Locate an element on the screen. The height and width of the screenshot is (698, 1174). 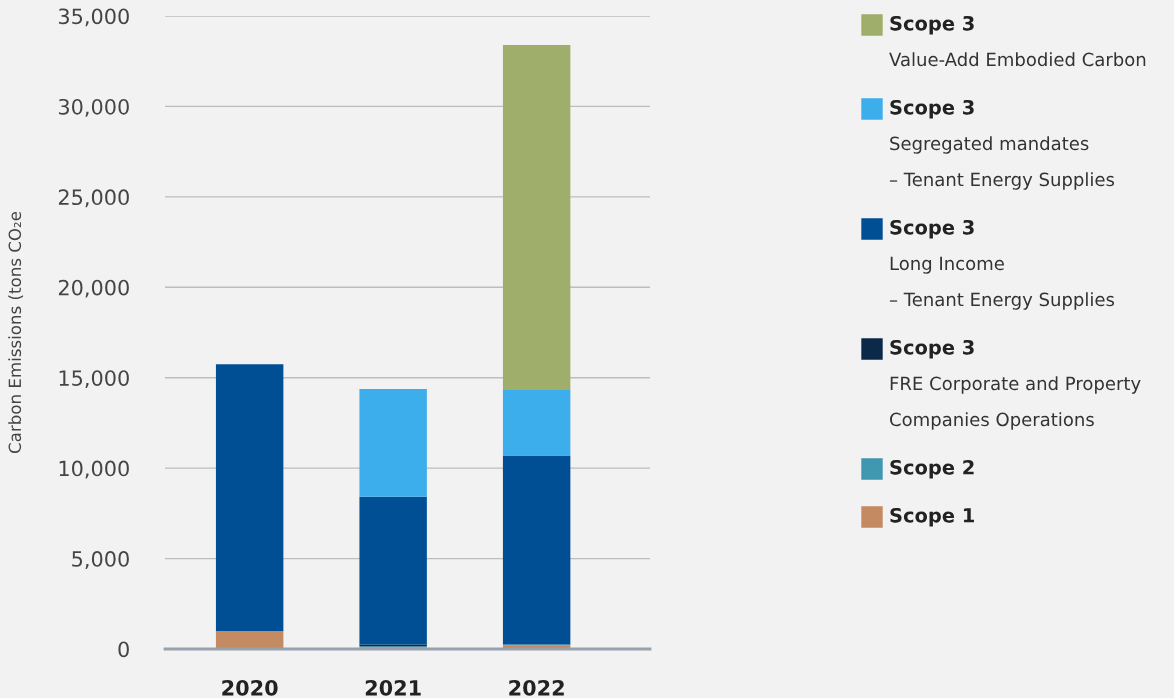
legend-label: Scope 3 Value-Add Embodied Carbon is located at coordinates (1017, 41).